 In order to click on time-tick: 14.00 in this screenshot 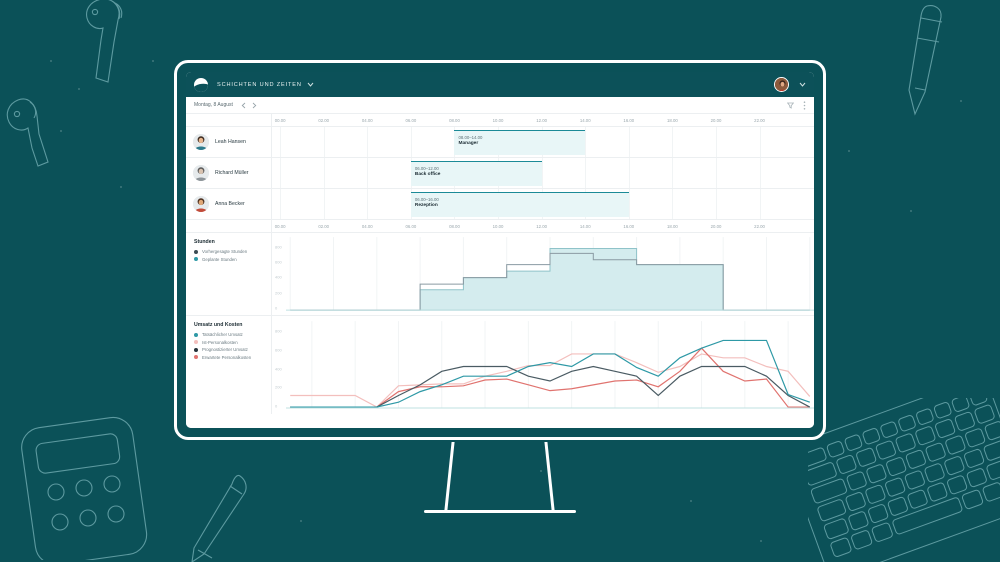, I will do `click(585, 120)`.